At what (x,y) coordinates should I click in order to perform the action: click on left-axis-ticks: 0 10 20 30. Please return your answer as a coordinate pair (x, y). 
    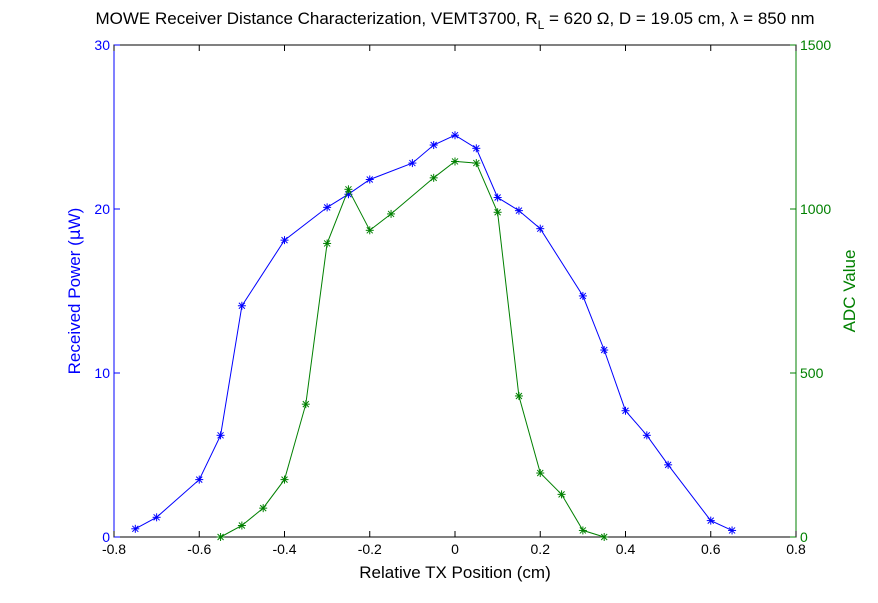
    Looking at the image, I should click on (107, 291).